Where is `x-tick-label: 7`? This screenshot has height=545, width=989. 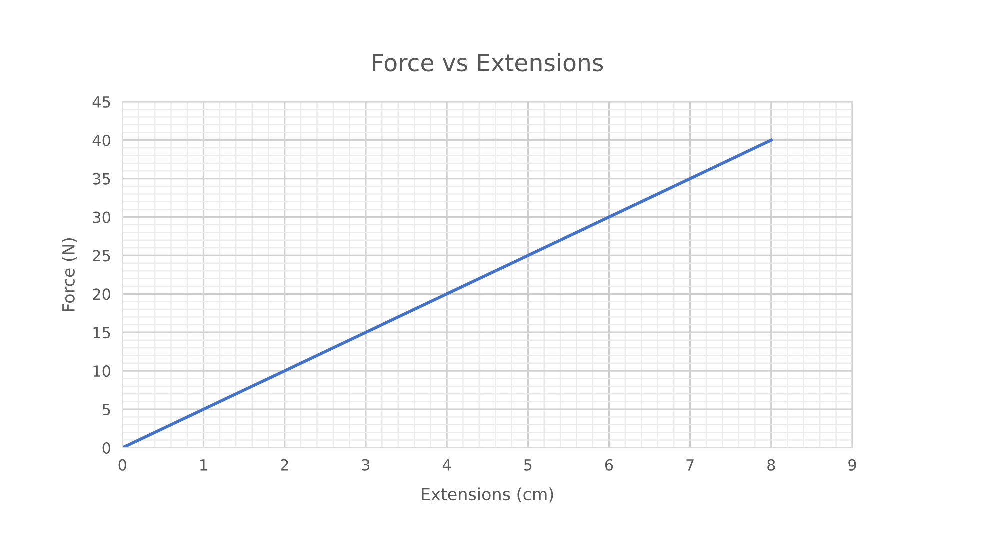 x-tick-label: 7 is located at coordinates (690, 465).